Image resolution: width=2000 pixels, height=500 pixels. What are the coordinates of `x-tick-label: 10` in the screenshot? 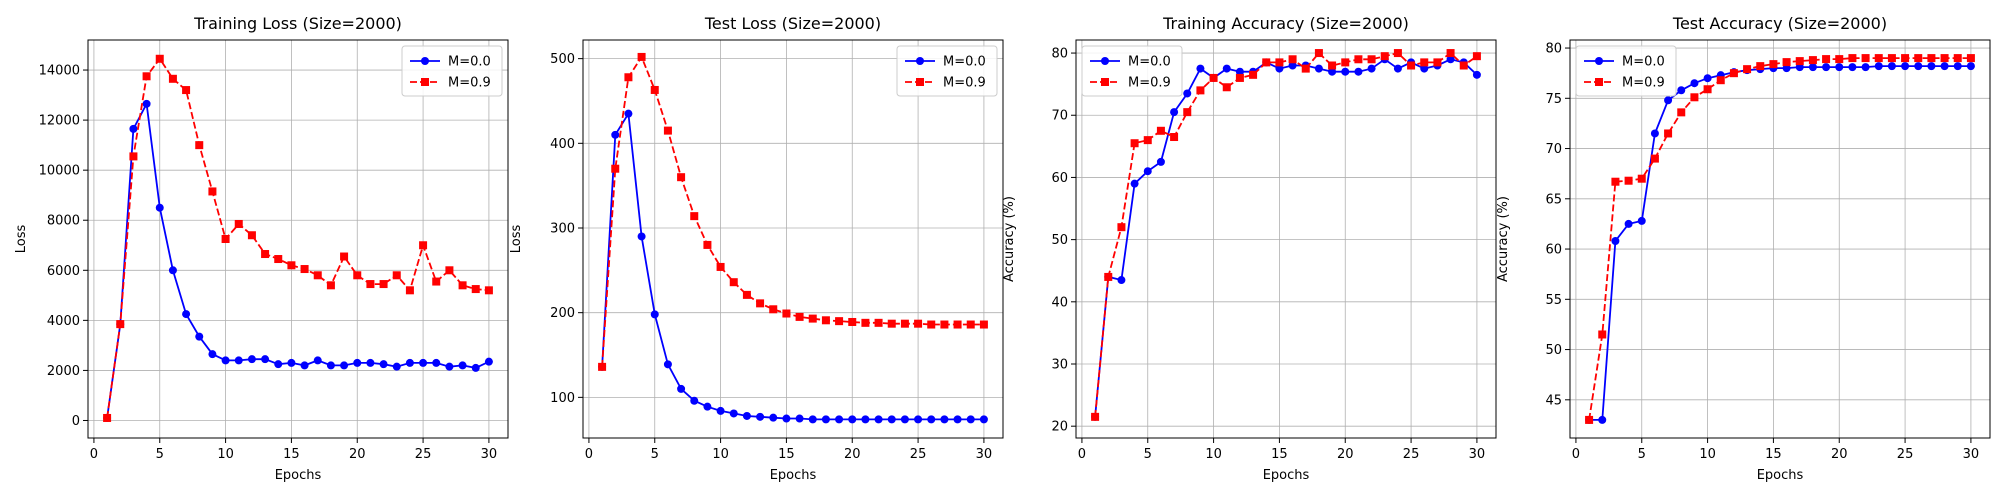 It's located at (720, 454).